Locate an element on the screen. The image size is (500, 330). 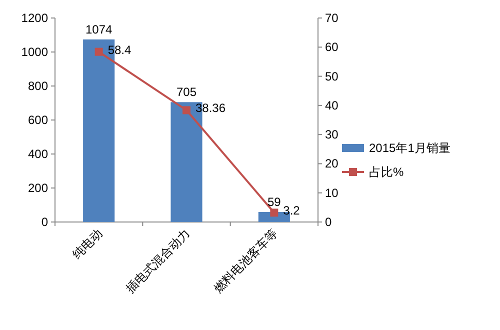
x-tick-label: 纯电动 is located at coordinates (87, 244).